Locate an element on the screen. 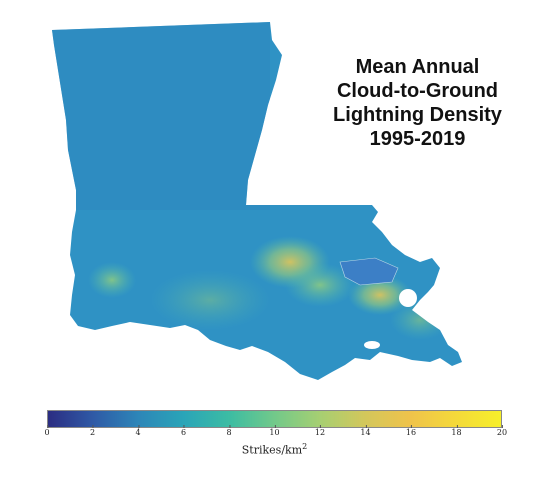 The width and height of the screenshot is (553, 481). colorbar is located at coordinates (274, 419).